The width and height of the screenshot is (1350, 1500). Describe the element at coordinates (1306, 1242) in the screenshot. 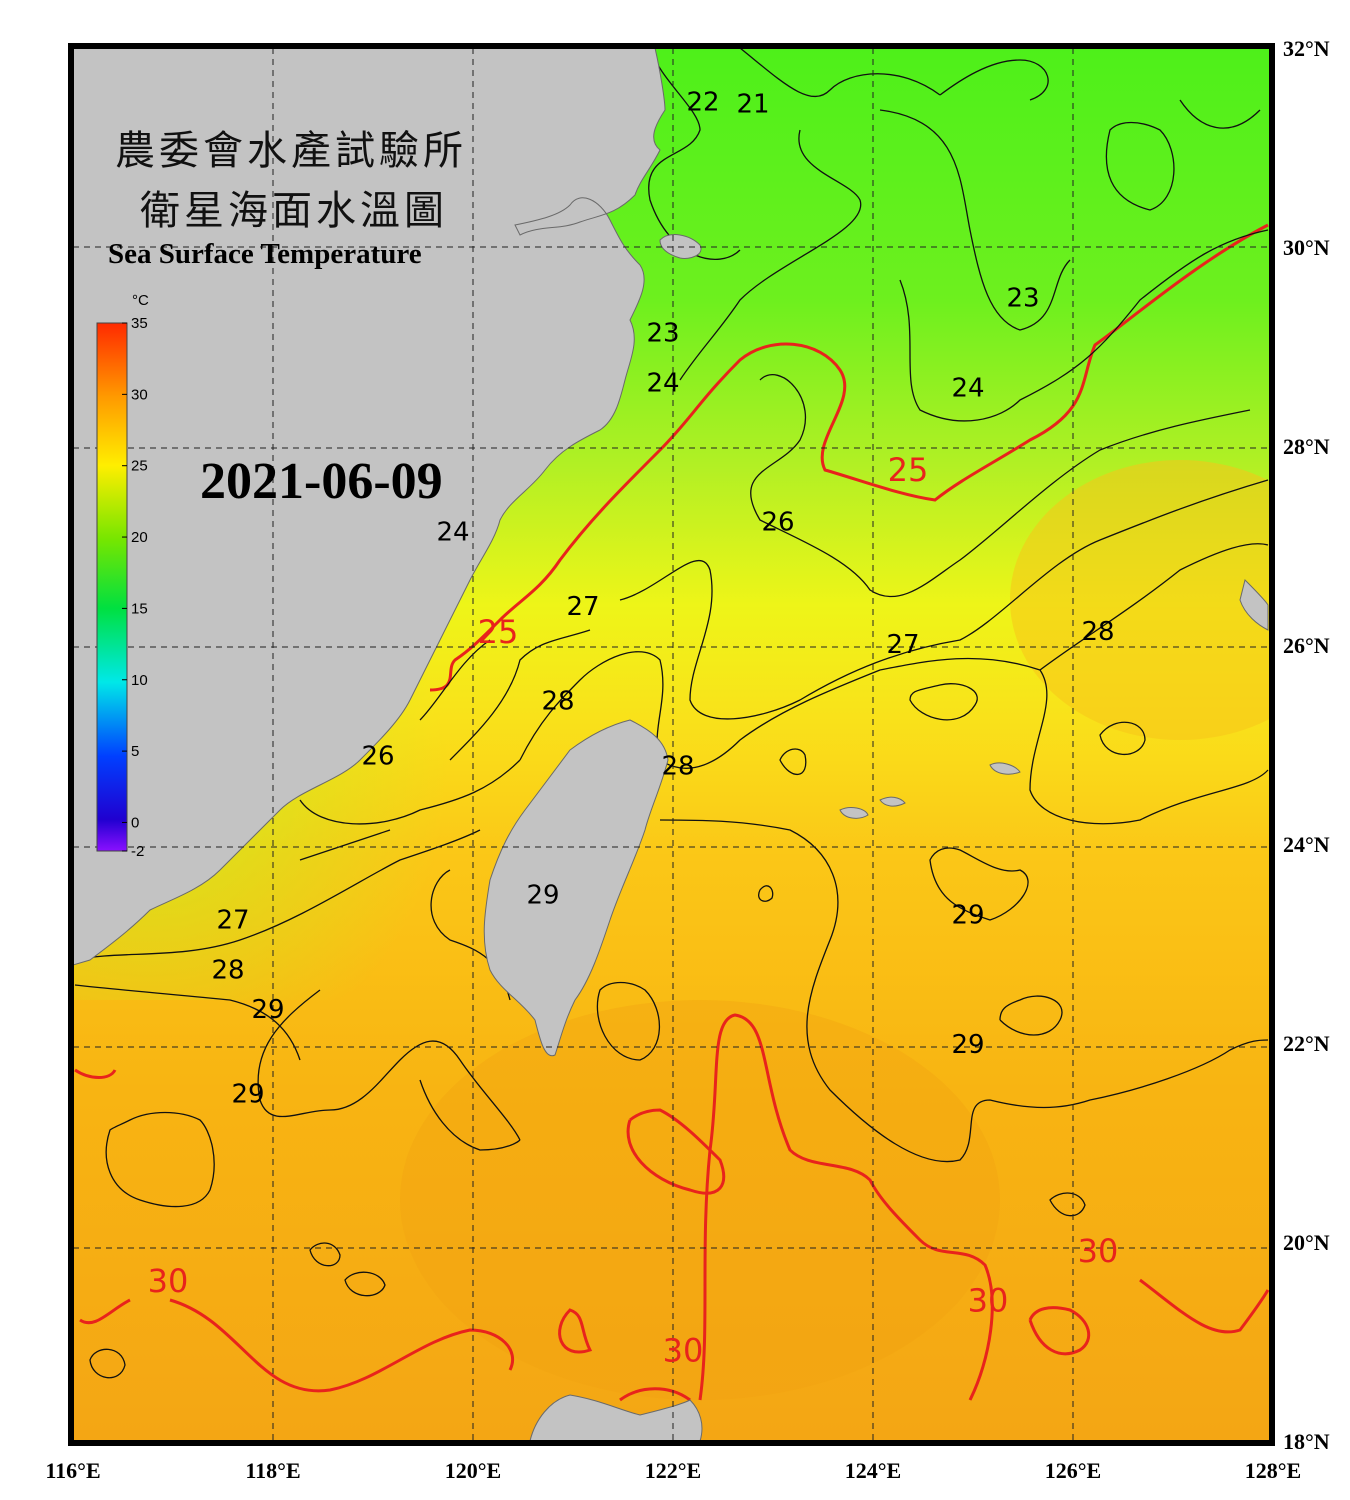

I see `latitude-tick-label: 20°N` at that location.